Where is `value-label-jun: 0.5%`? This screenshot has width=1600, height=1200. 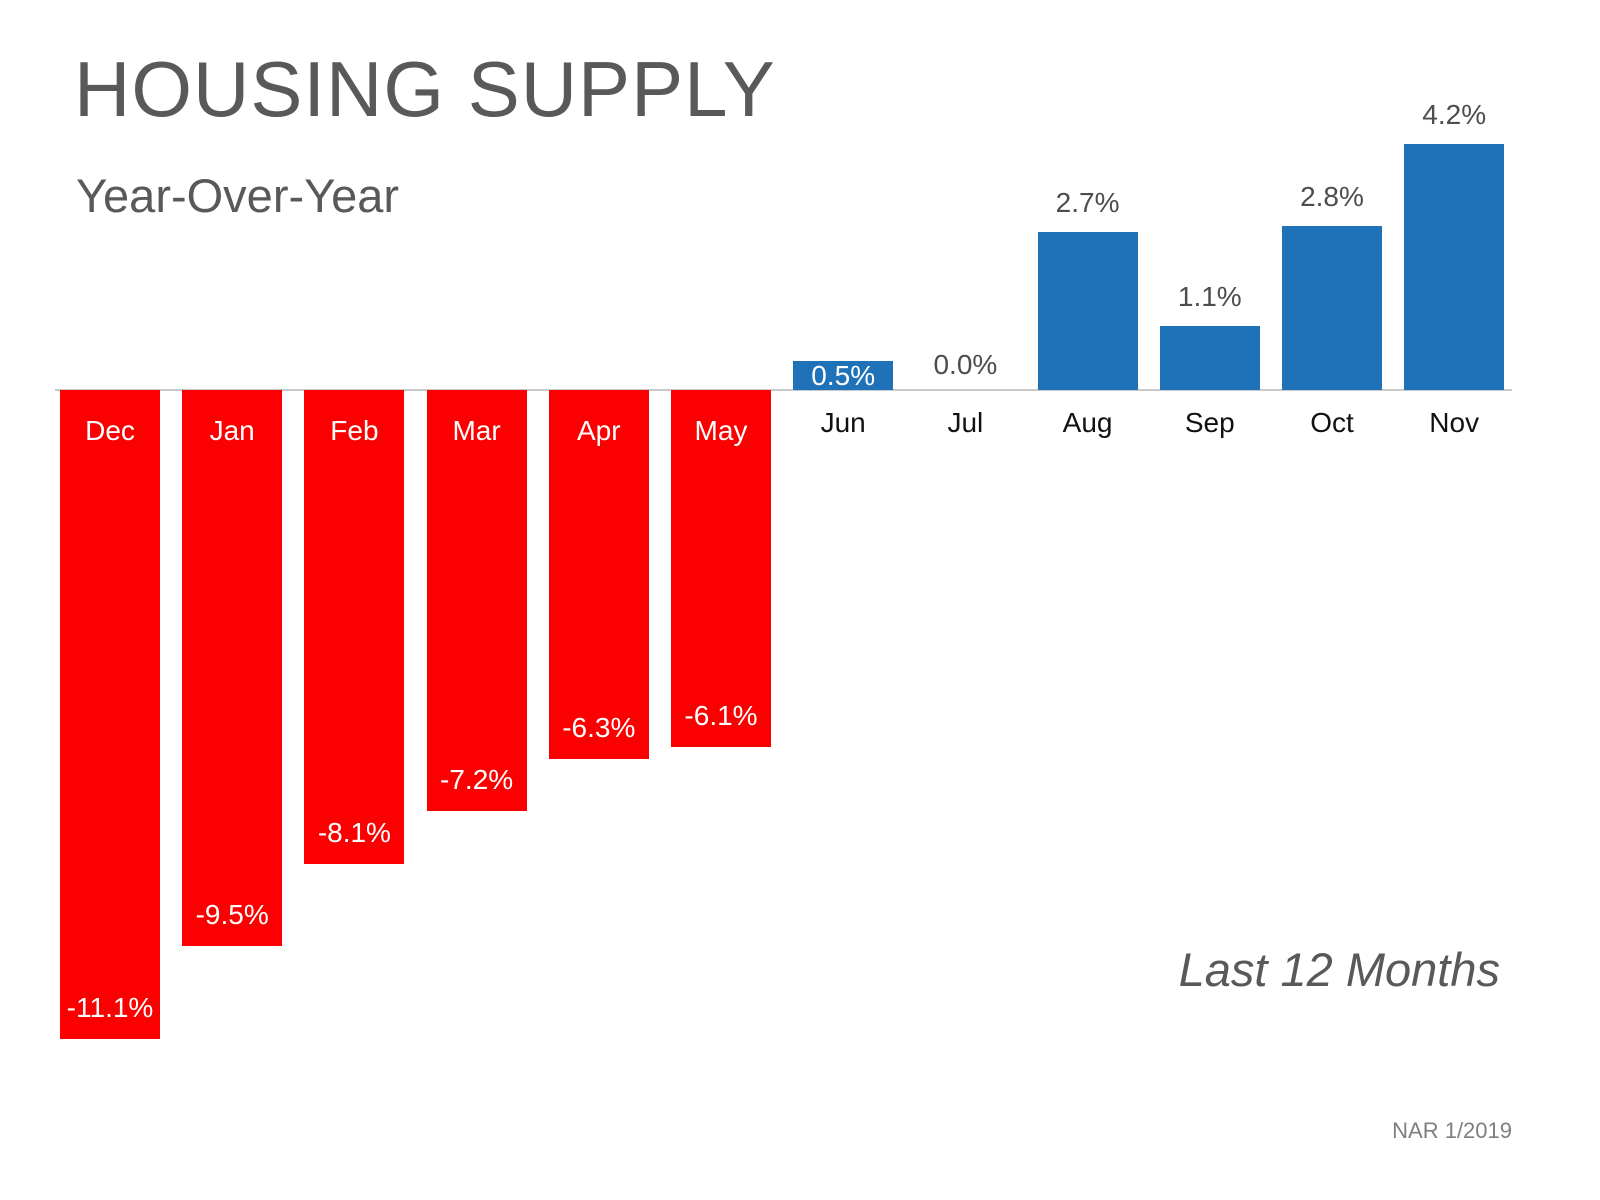 value-label-jun: 0.5% is located at coordinates (843, 375).